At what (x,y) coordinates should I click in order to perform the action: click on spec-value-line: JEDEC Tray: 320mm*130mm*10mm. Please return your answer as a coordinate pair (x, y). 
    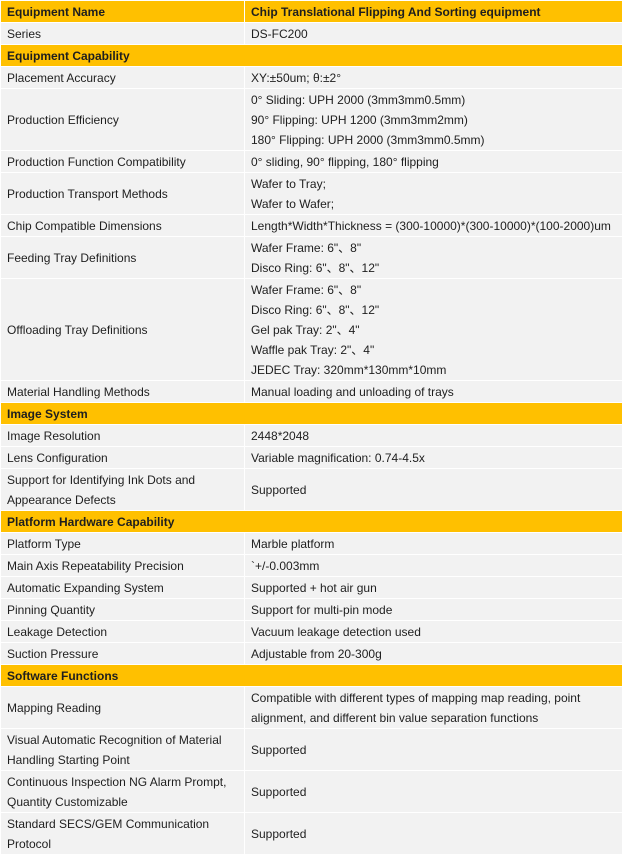
    Looking at the image, I should click on (349, 369).